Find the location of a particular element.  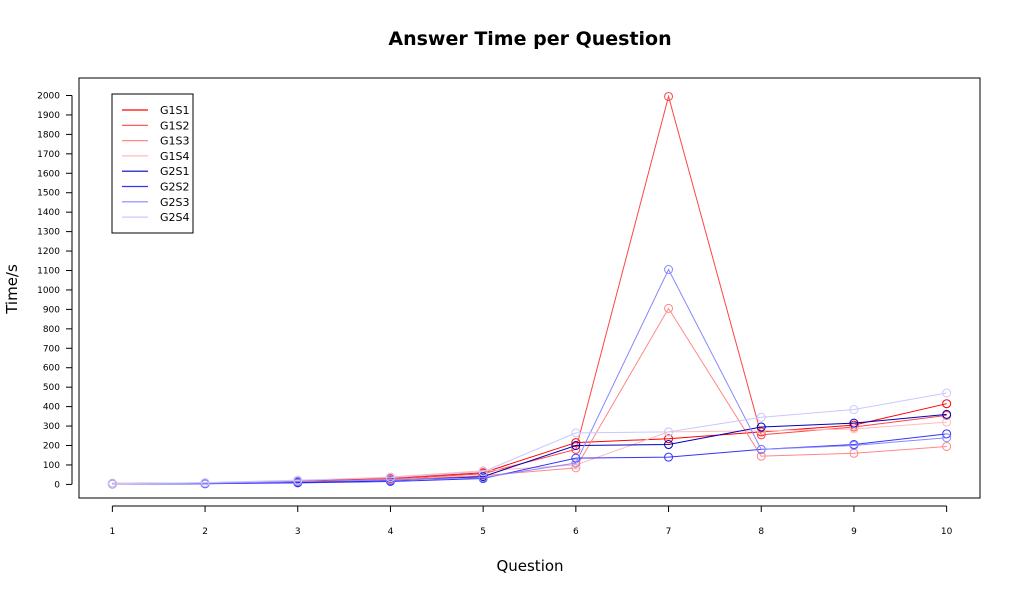

y-tick-label: 200 is located at coordinates (51, 447).